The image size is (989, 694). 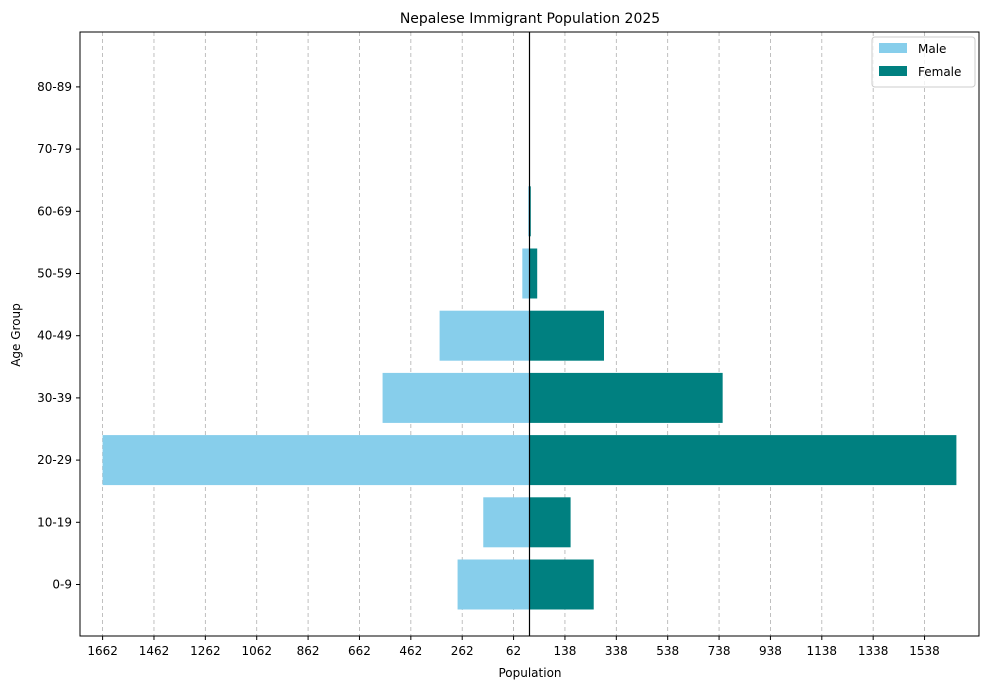 What do you see at coordinates (667, 651) in the screenshot?
I see `x-tick-label: 538` at bounding box center [667, 651].